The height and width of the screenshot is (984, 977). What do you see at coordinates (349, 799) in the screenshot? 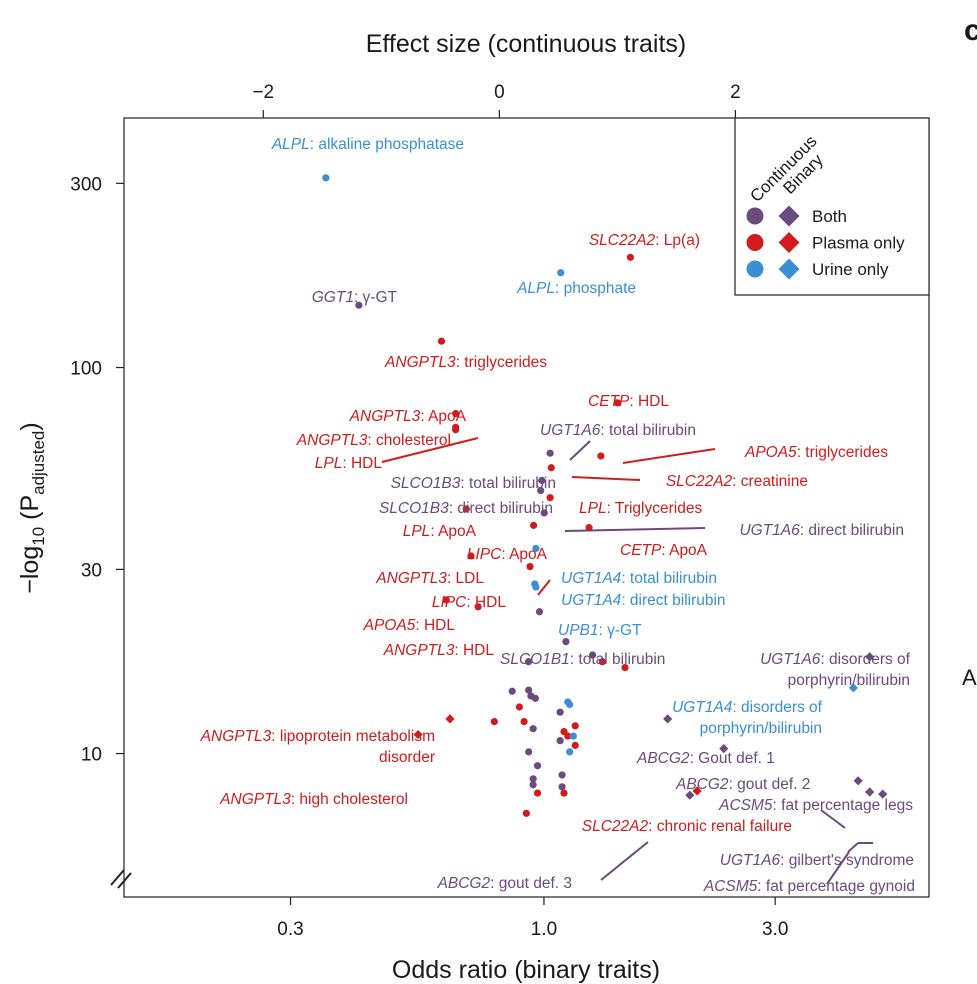
I see `annotation-trait: : high cholesterol` at bounding box center [349, 799].